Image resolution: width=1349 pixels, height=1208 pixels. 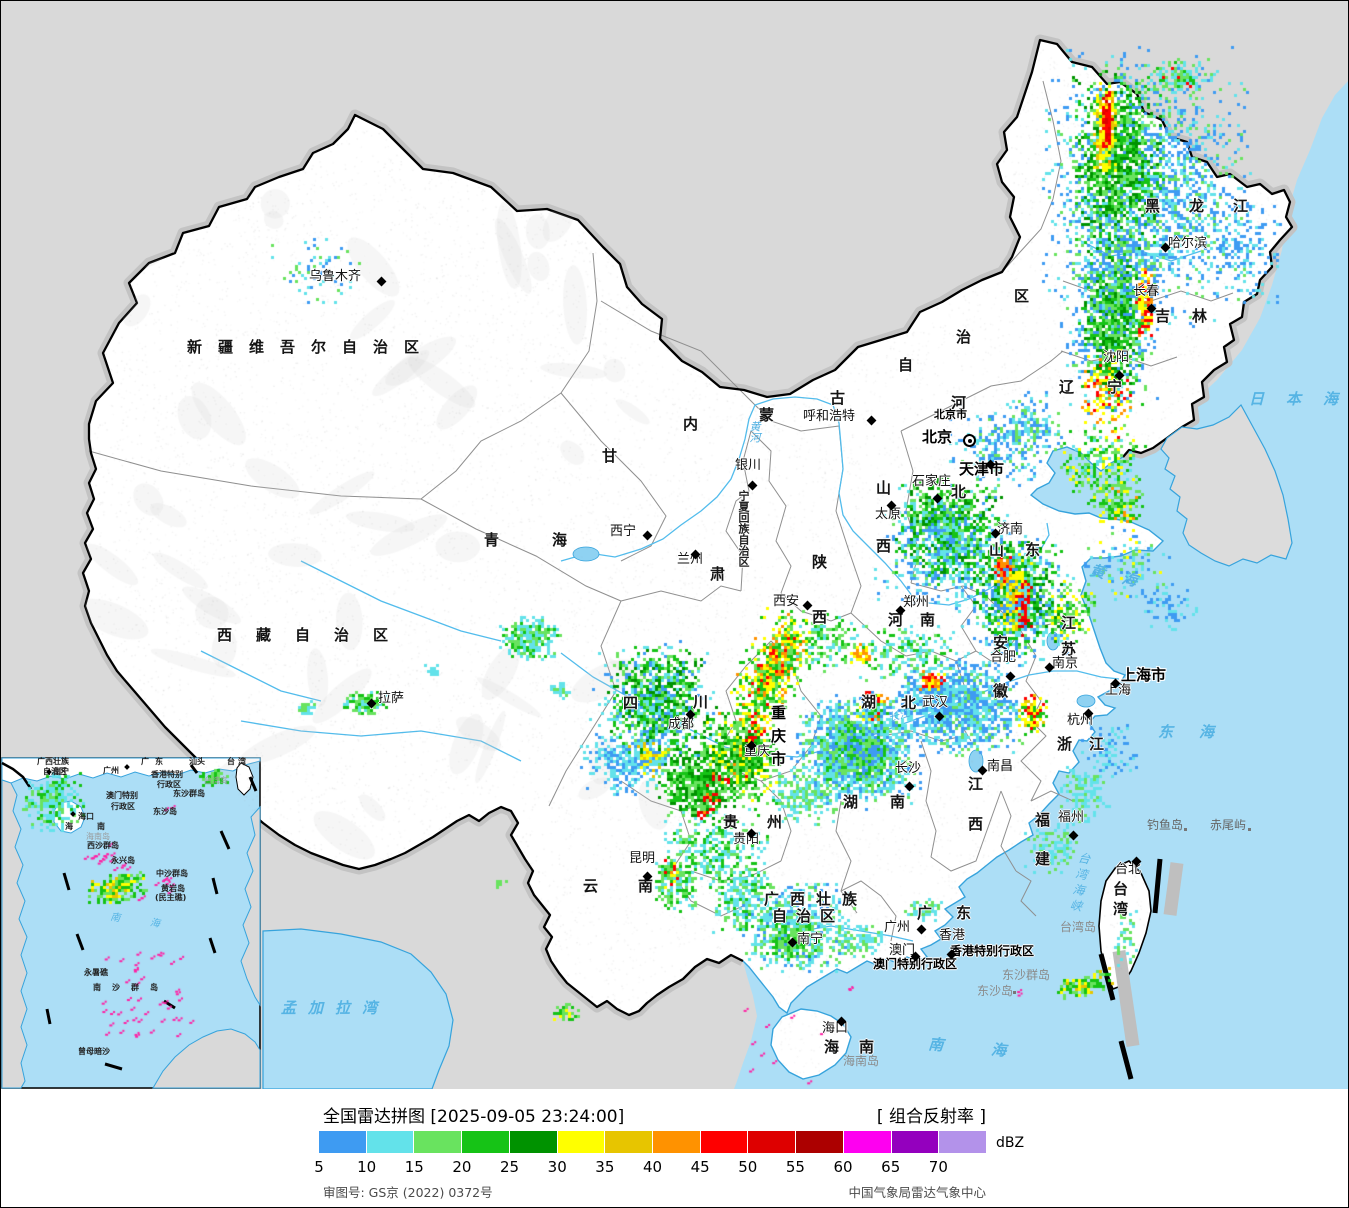 I want to click on colorbar-tick: 30, so click(x=557, y=1167).